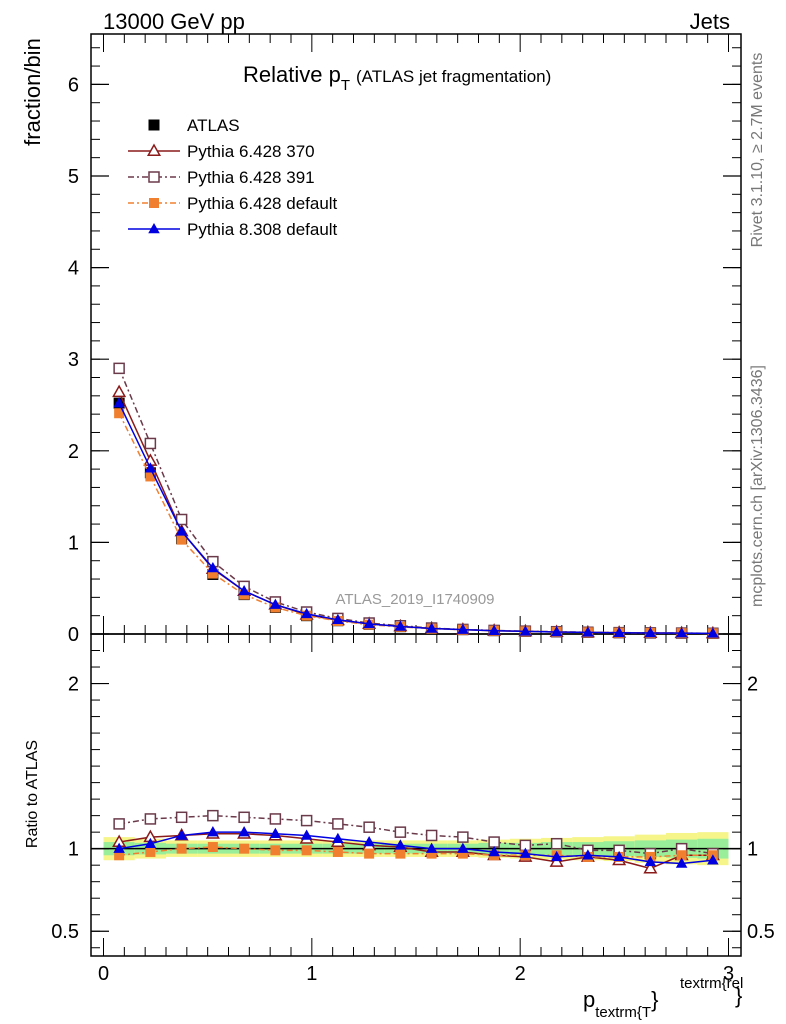 The image size is (786, 1024). What do you see at coordinates (32, 92) in the screenshot?
I see `y-axis-label-top: fraction/bin` at bounding box center [32, 92].